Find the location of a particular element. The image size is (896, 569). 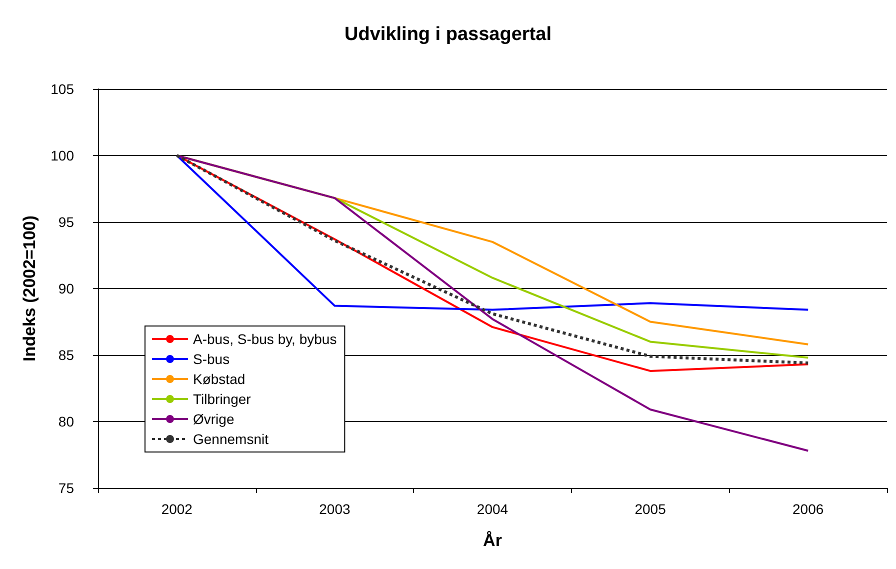

legend-label: S-bus is located at coordinates (211, 359).